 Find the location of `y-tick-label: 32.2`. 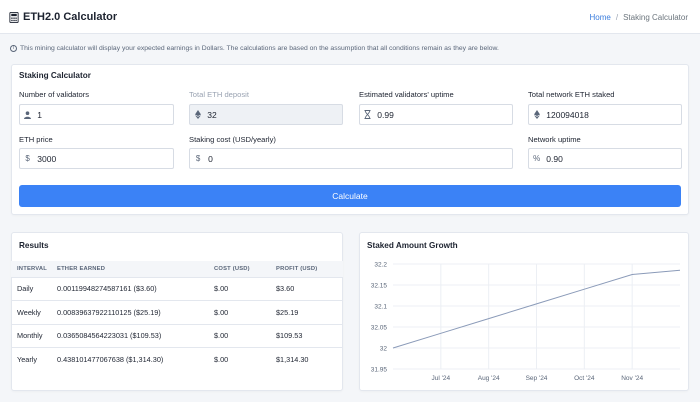

y-tick-label: 32.2 is located at coordinates (380, 265).